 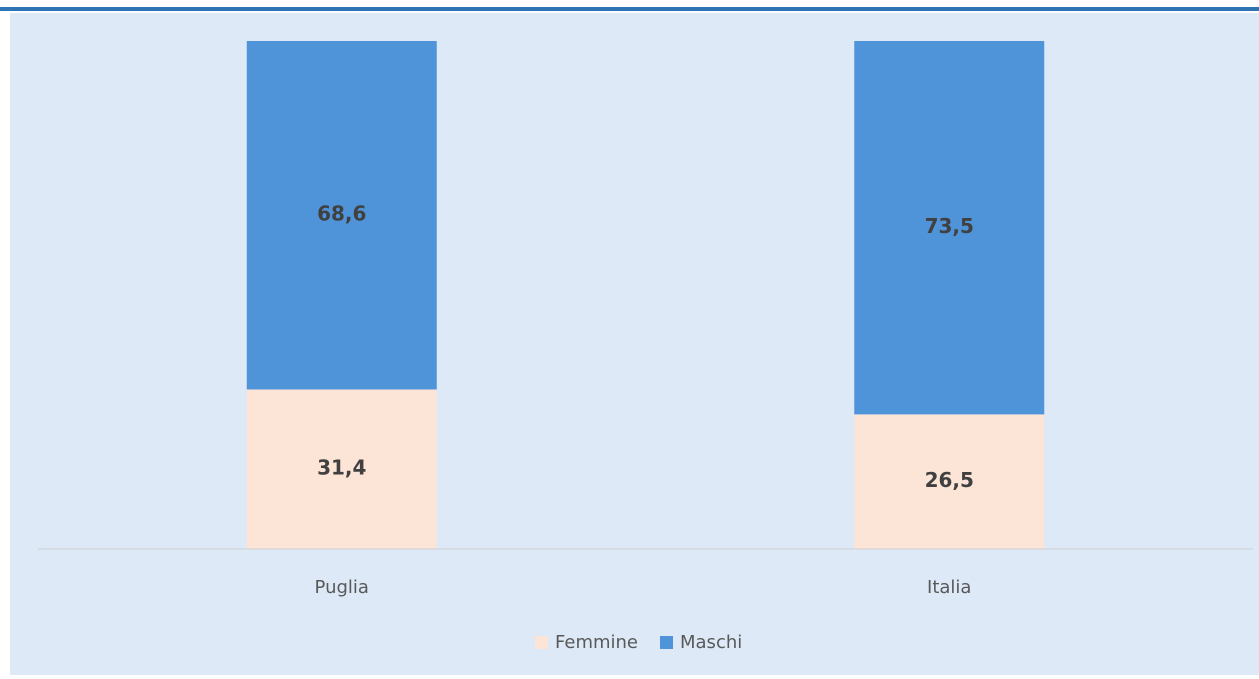 What do you see at coordinates (711, 642) in the screenshot?
I see `legend-label: Maschi` at bounding box center [711, 642].